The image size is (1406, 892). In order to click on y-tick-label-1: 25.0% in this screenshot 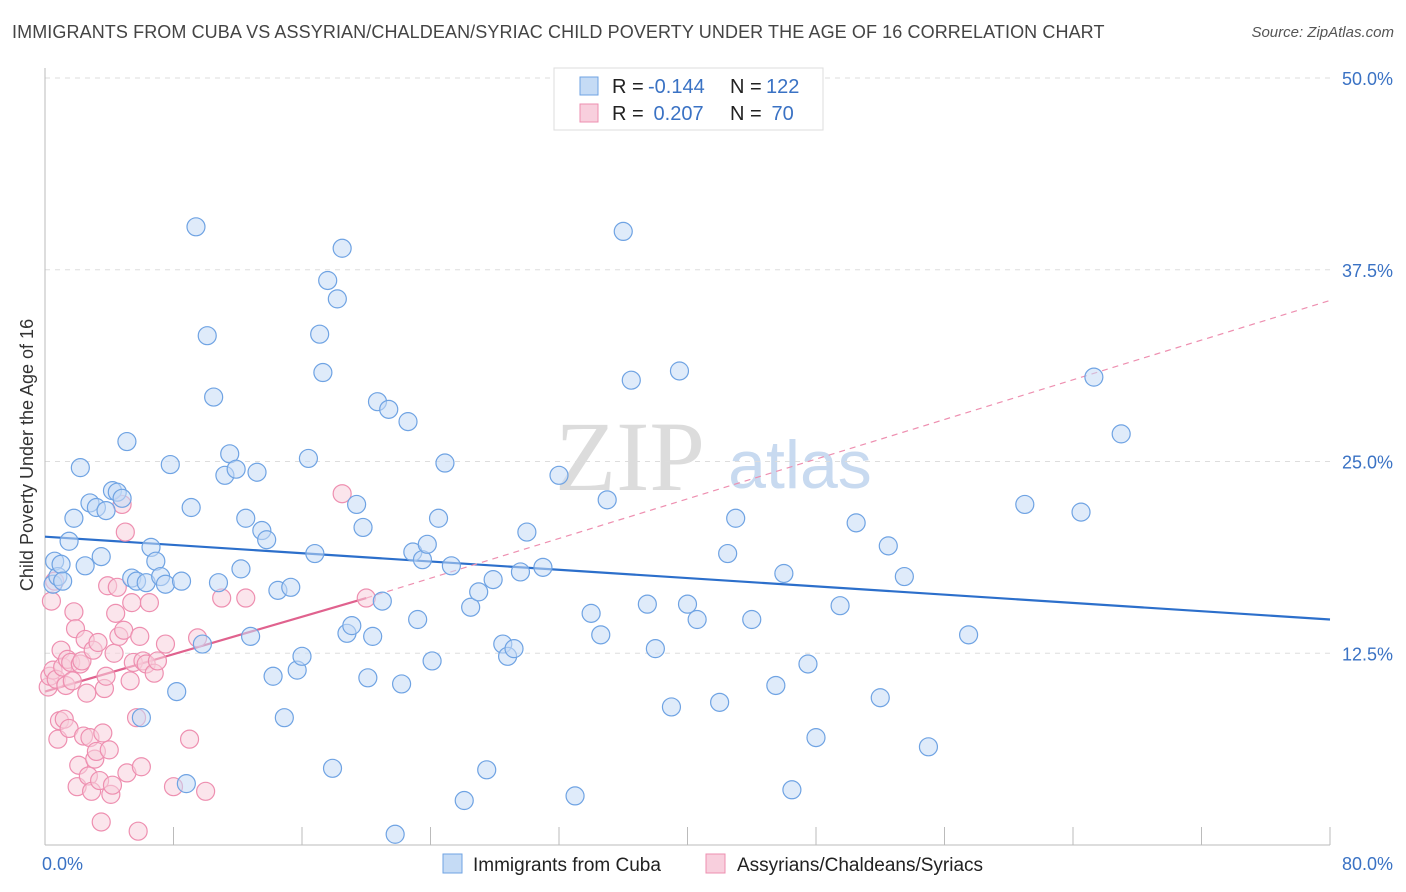, I will do `click(1367, 463)`.